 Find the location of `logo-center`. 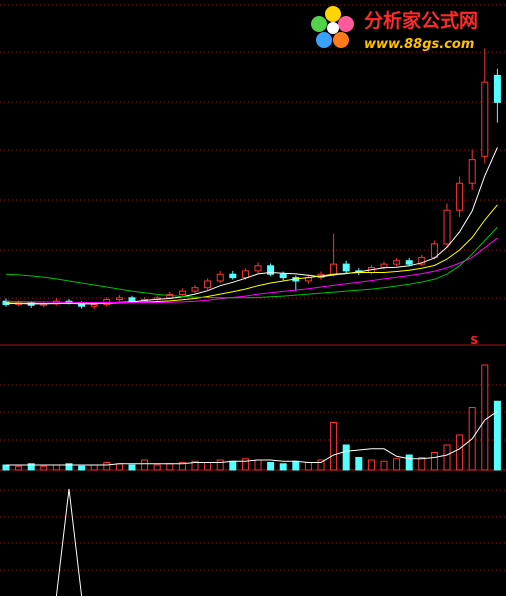

logo-center is located at coordinates (333, 28).